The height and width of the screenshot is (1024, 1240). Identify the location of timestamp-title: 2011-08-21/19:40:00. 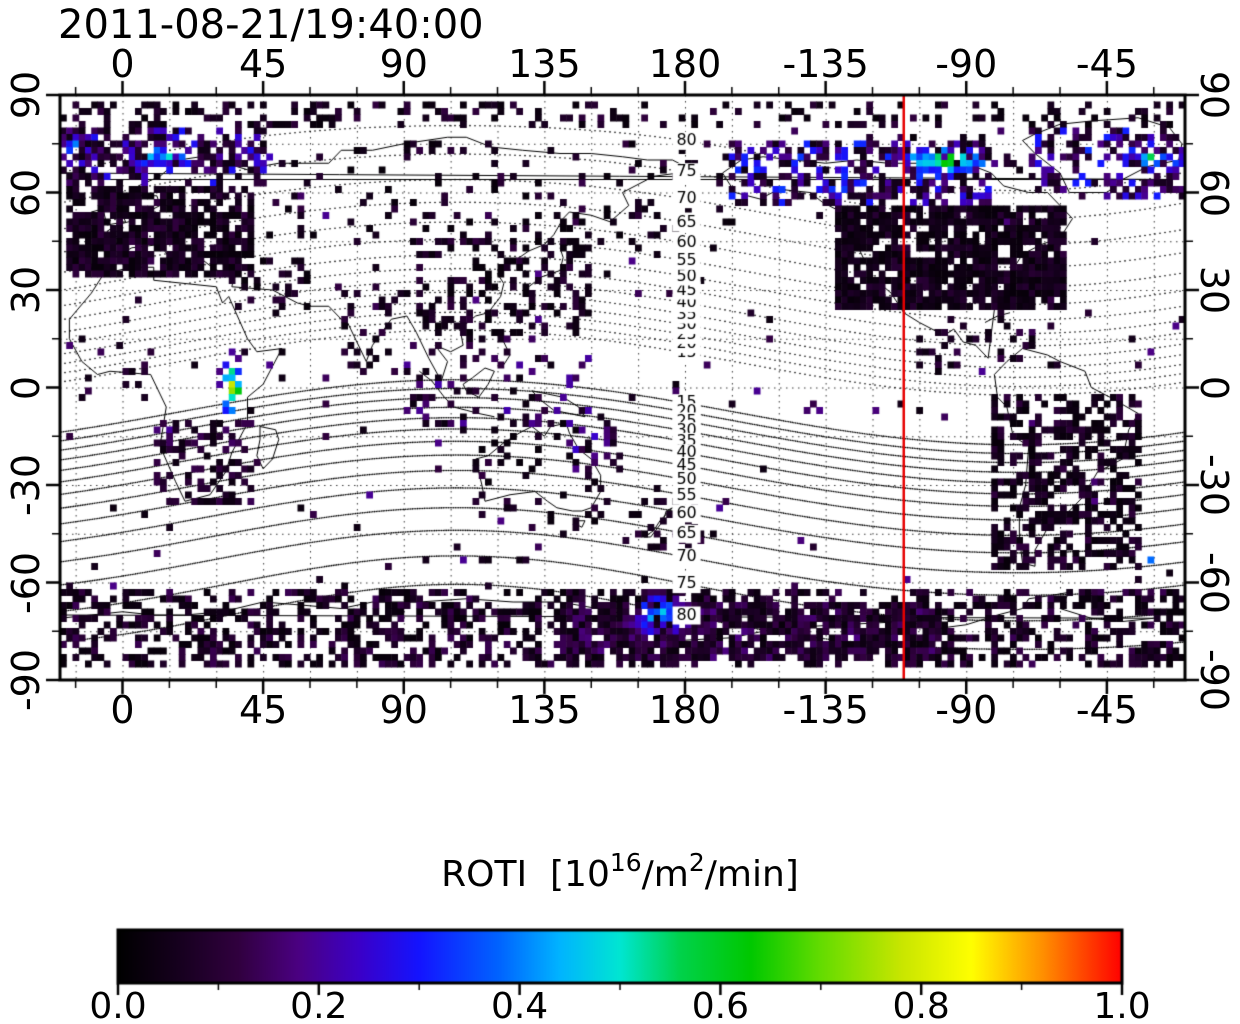
(271, 25).